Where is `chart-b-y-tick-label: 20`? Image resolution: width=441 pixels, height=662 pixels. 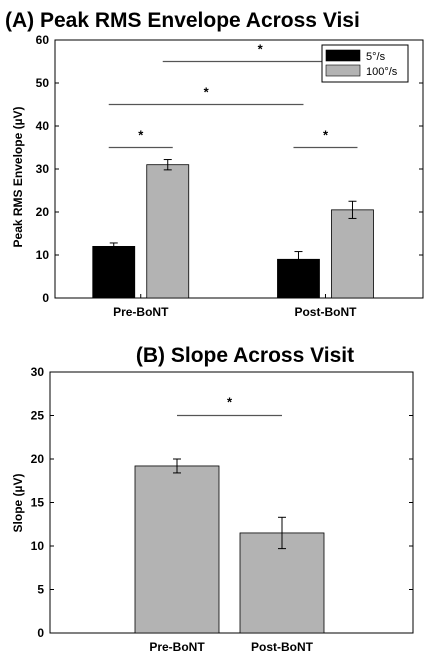
chart-b-y-tick-label: 20 is located at coordinates (38, 459).